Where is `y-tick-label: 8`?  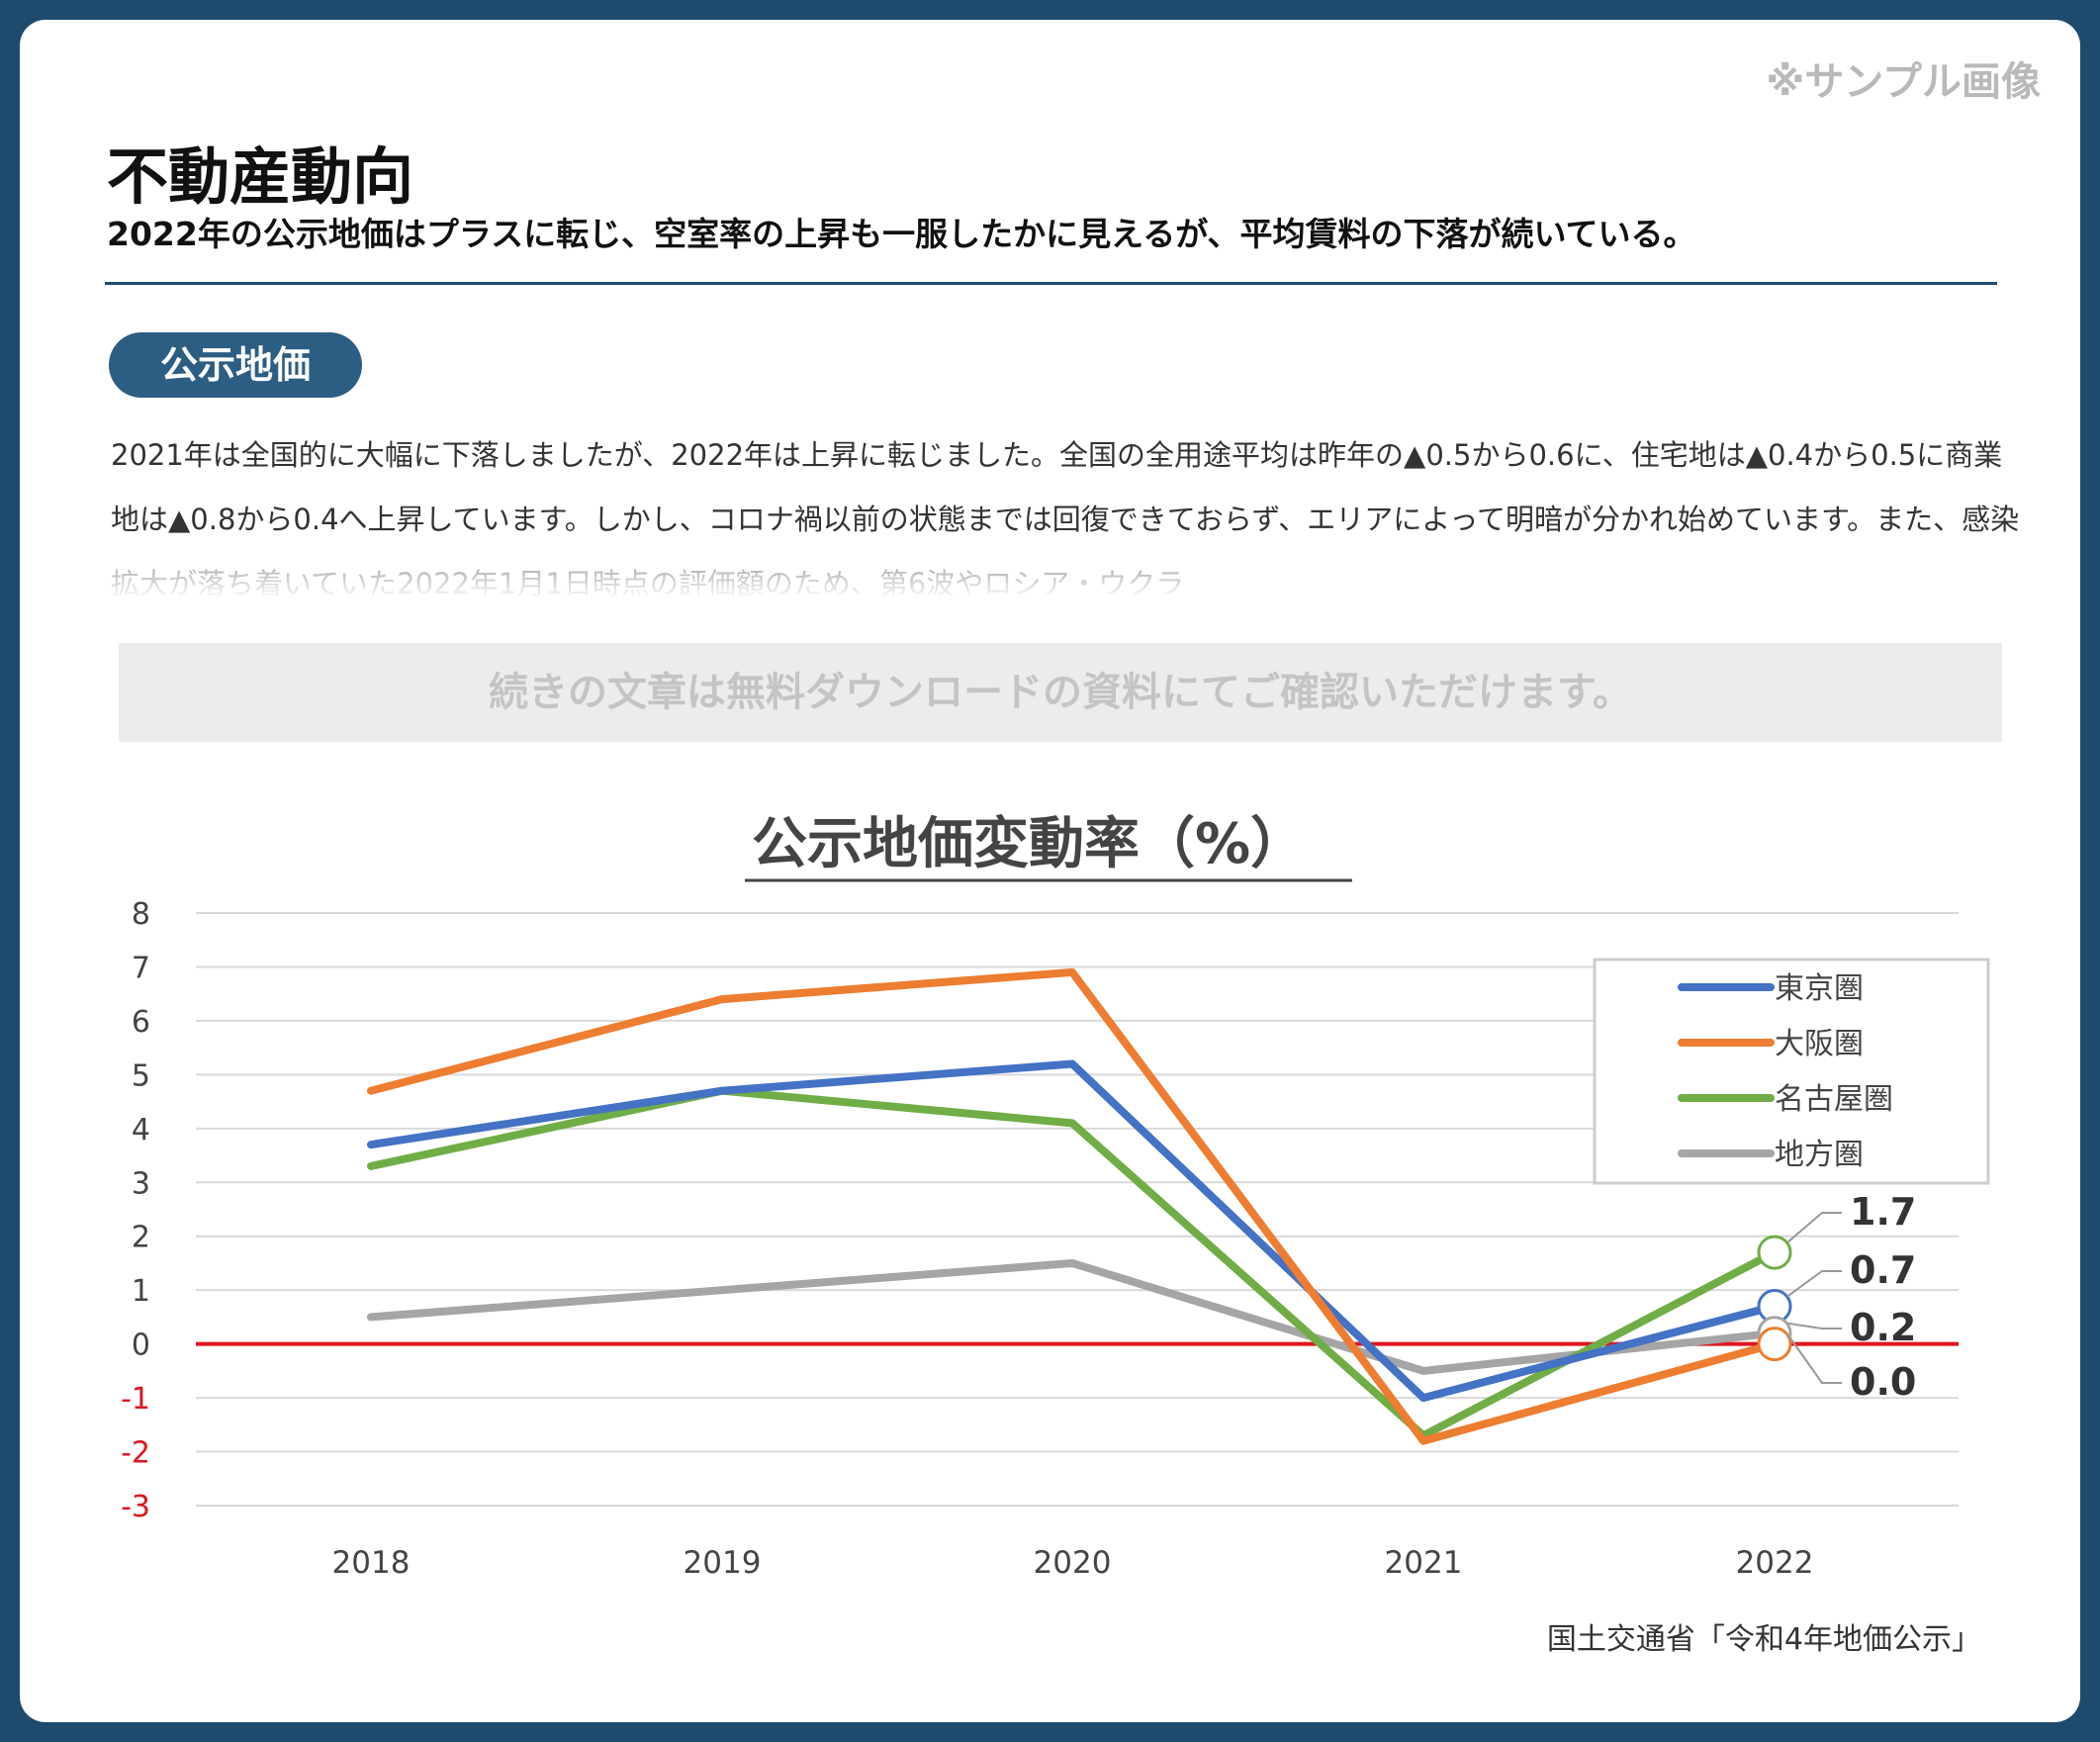 y-tick-label: 8 is located at coordinates (141, 914).